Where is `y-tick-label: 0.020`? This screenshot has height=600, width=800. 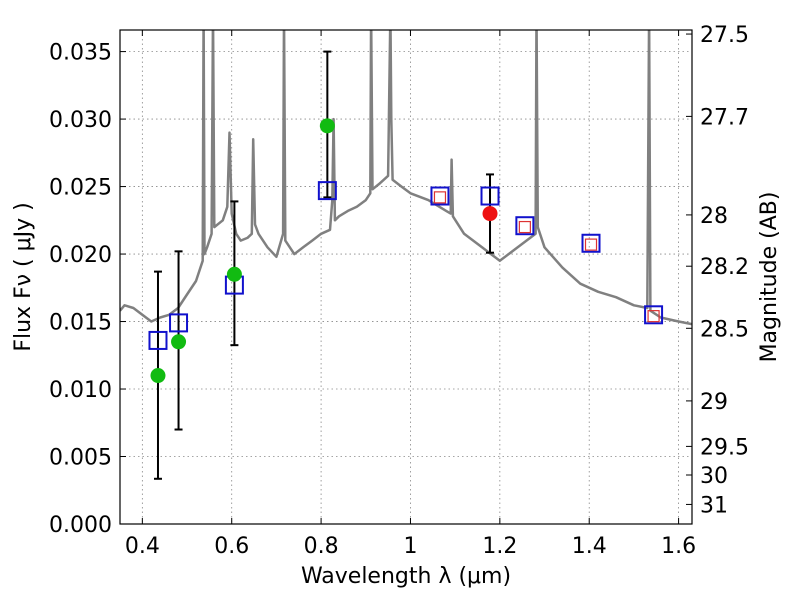 y-tick-label: 0.020 is located at coordinates (80, 255).